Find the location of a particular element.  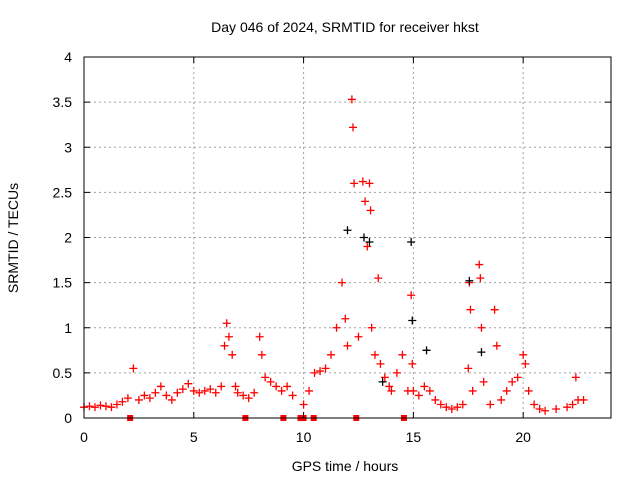

y-tick-label: 0 is located at coordinates (68, 418).